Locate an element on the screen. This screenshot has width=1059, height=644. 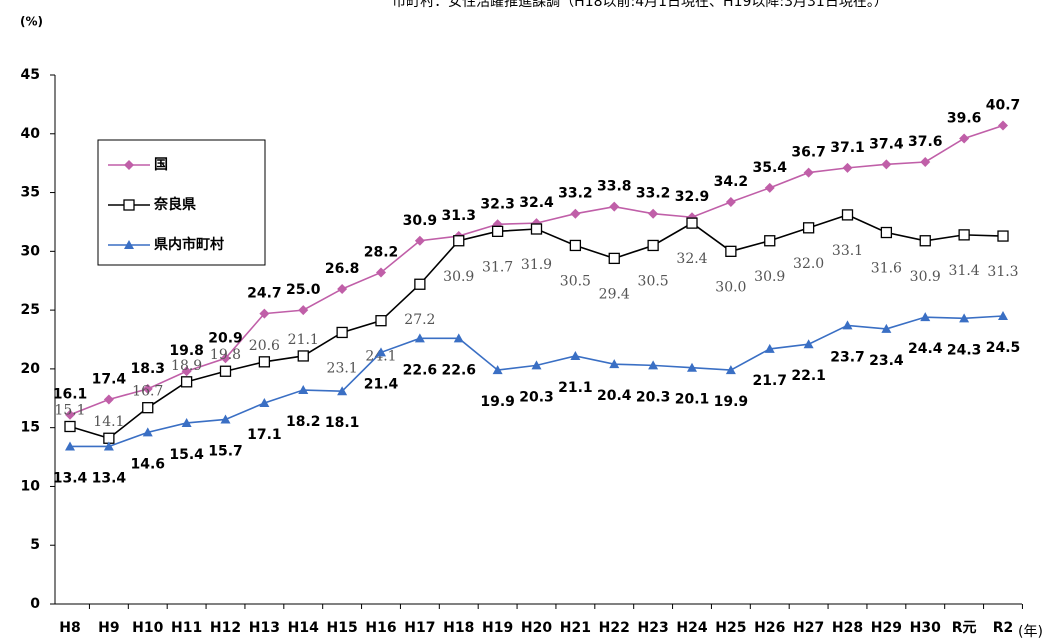
value-label: 15.4 is located at coordinates (186, 455).